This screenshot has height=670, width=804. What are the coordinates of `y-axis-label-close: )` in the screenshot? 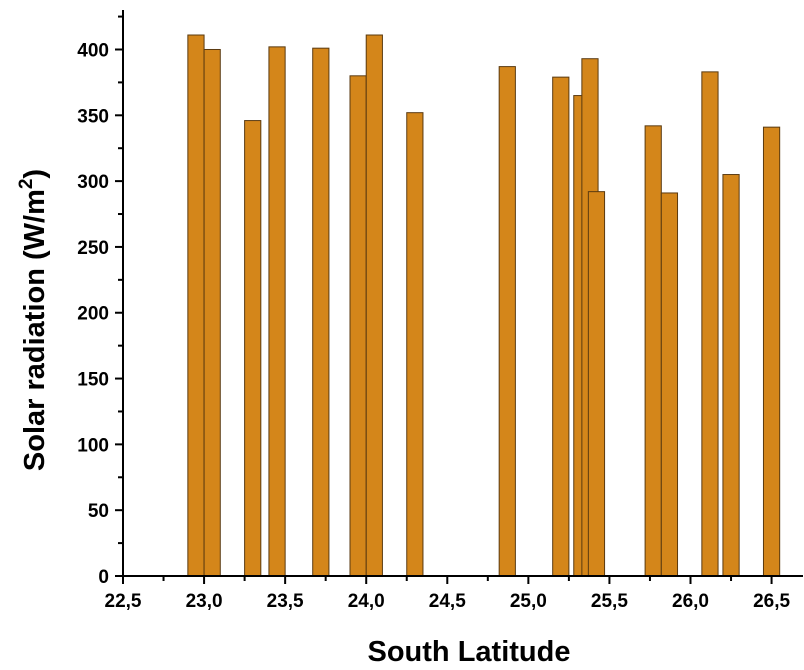 It's located at (35, 174).